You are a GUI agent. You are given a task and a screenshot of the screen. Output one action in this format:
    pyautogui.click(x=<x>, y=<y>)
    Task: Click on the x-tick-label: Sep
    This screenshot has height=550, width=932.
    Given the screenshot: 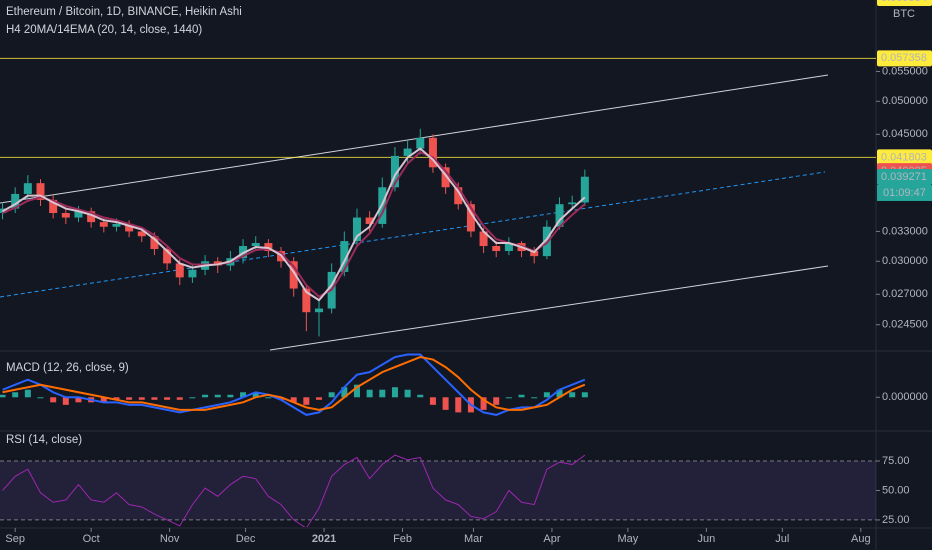 What is the action you would take?
    pyautogui.click(x=15, y=539)
    